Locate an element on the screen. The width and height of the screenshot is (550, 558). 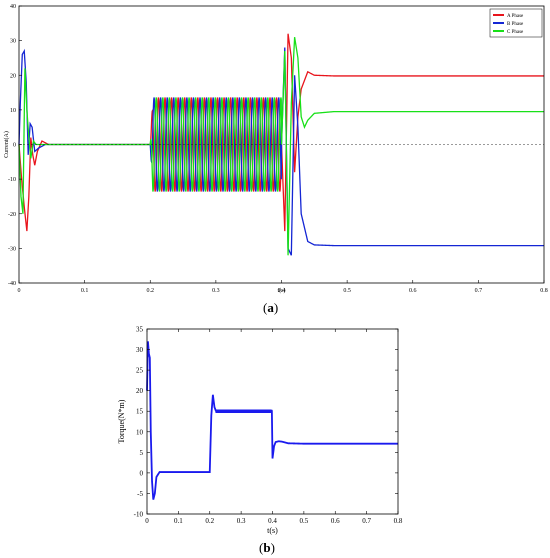
y-tick-label-a: -10 is located at coordinates (12, 180).